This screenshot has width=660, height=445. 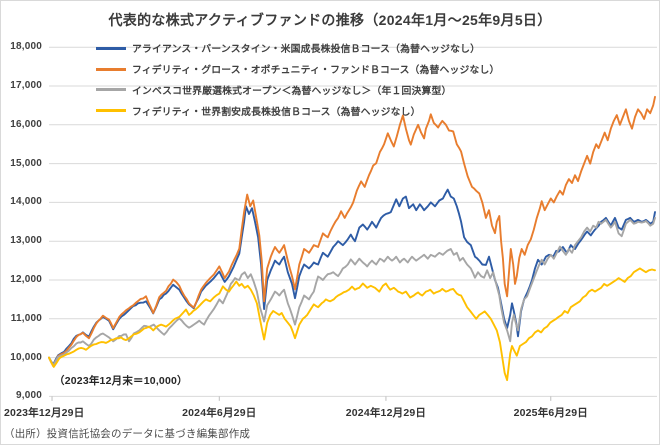 What do you see at coordinates (26, 202) in the screenshot?
I see `y-axis-tick-label: 14,000` at bounding box center [26, 202].